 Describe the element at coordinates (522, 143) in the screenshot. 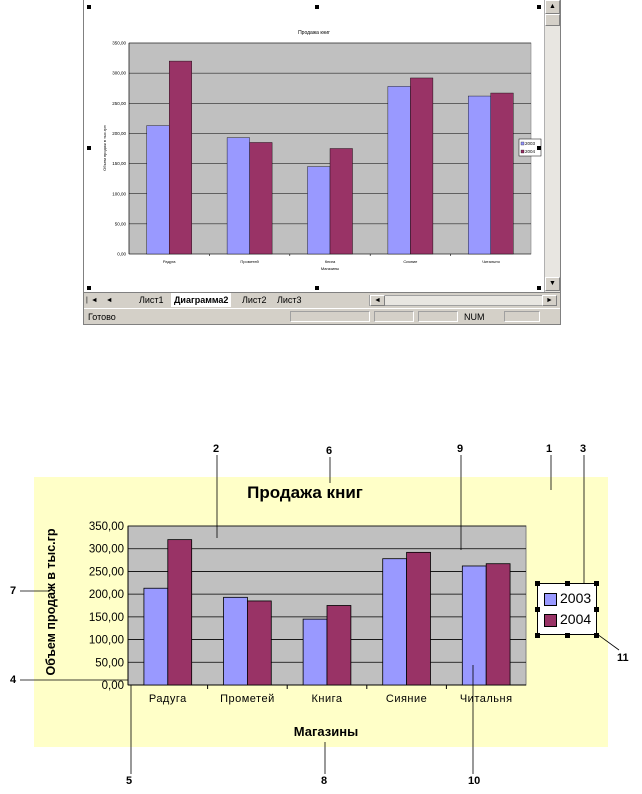

I see `small-legend-swatch-2003` at that location.